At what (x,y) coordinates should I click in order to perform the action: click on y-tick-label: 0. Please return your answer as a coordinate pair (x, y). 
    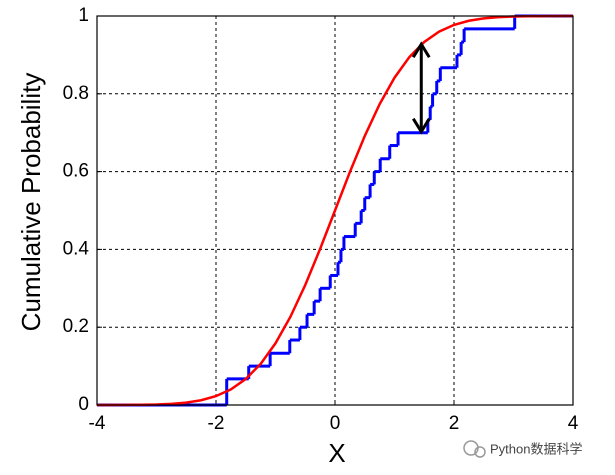
    Looking at the image, I should click on (83, 404).